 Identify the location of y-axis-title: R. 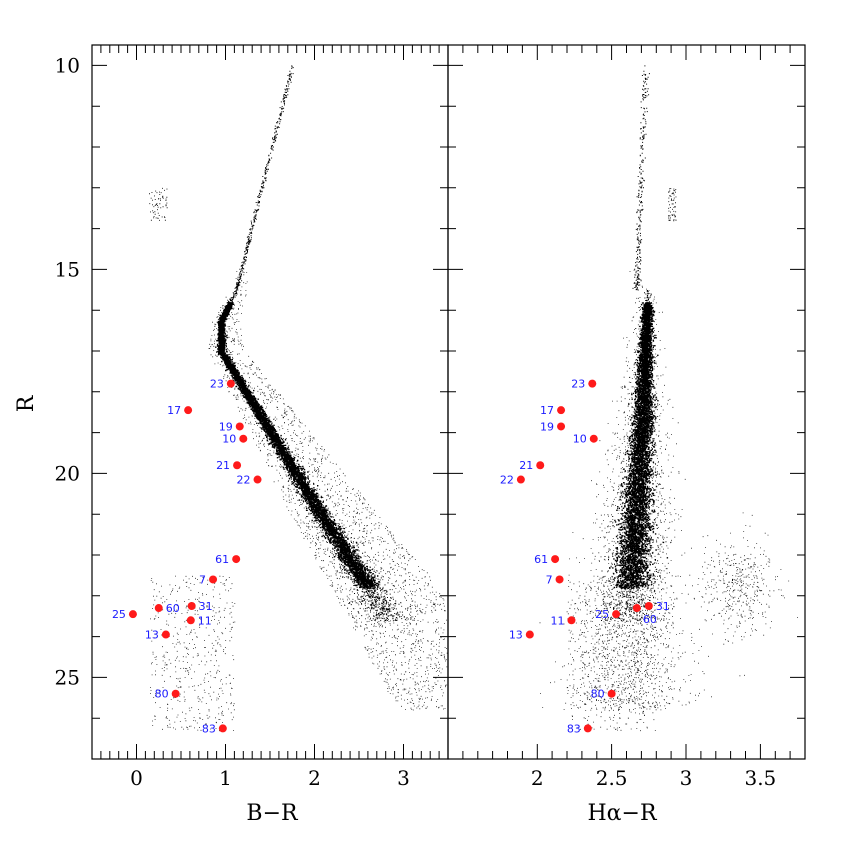
(26, 403).